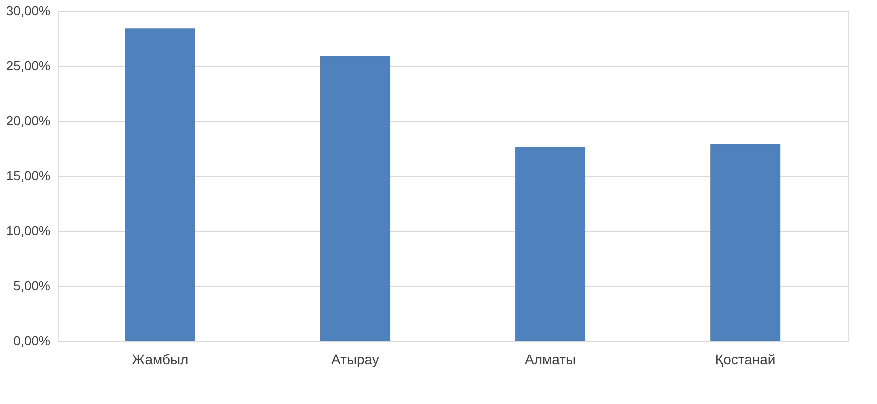 This screenshot has height=404, width=877. I want to click on y-tick-label: 30,00%, so click(28, 11).